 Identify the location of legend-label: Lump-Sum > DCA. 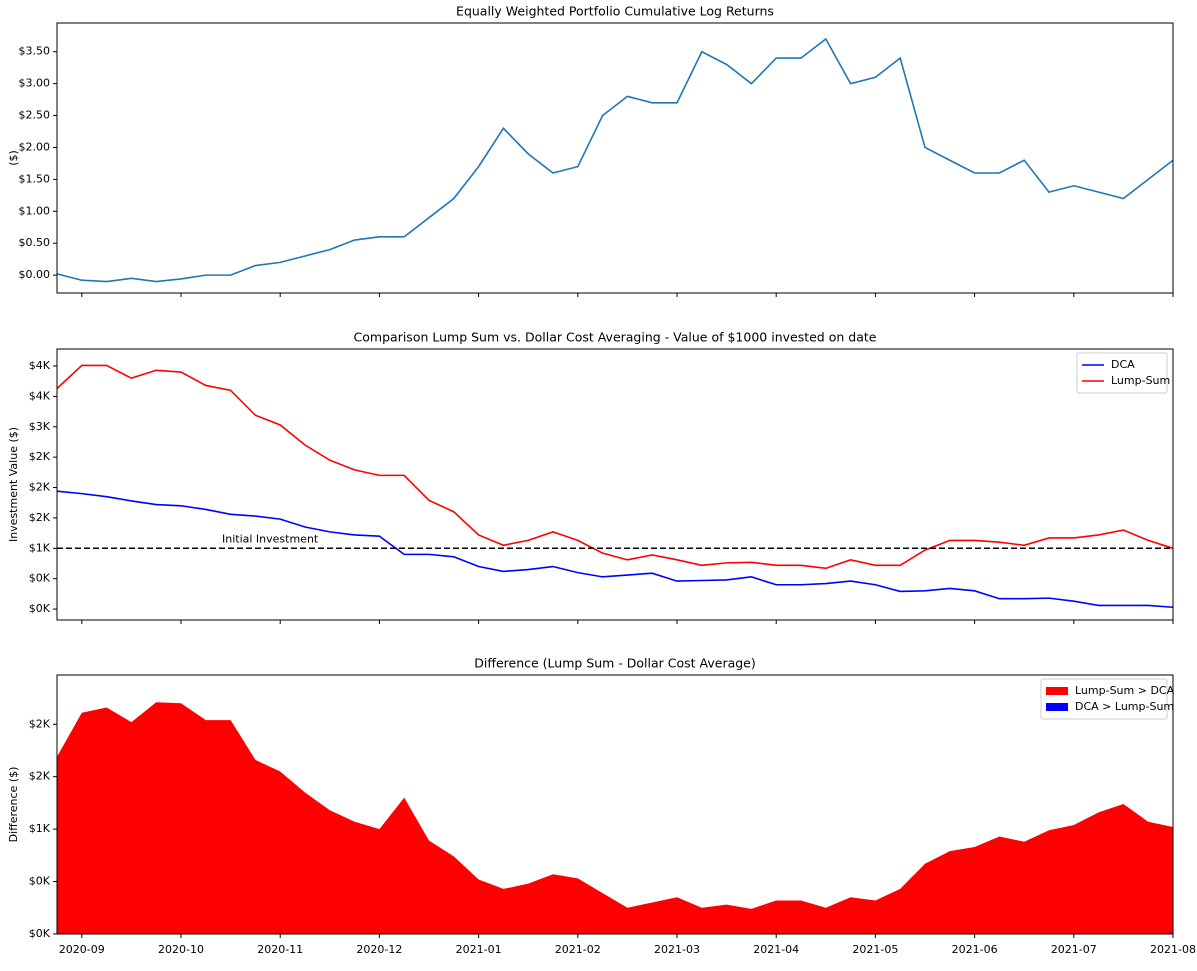
(1125, 690).